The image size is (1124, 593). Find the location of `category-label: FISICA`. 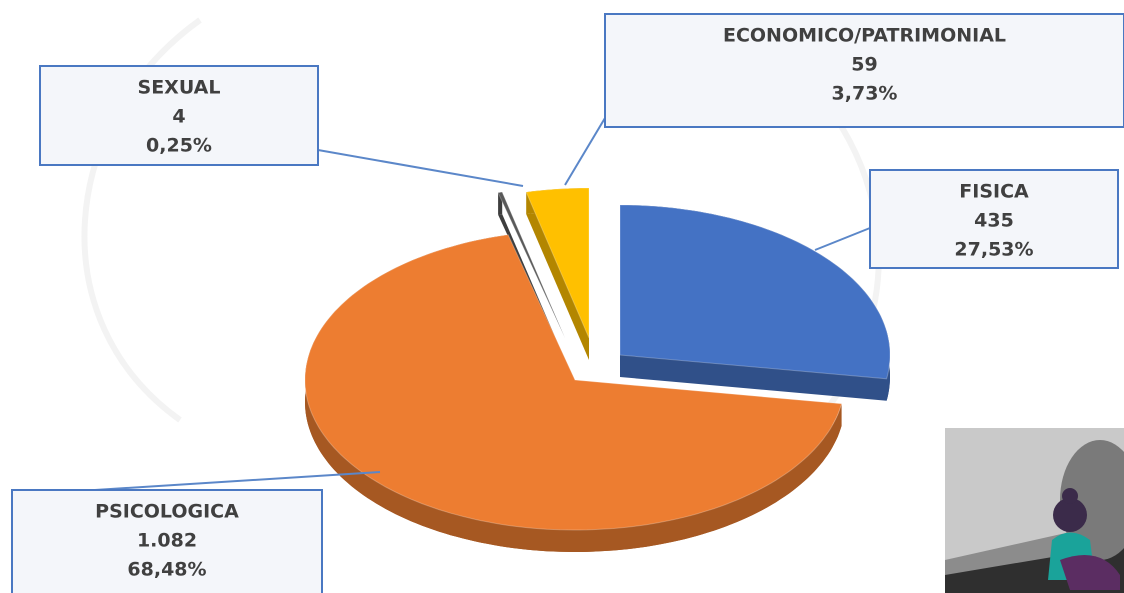

category-label: FISICA is located at coordinates (994, 192).